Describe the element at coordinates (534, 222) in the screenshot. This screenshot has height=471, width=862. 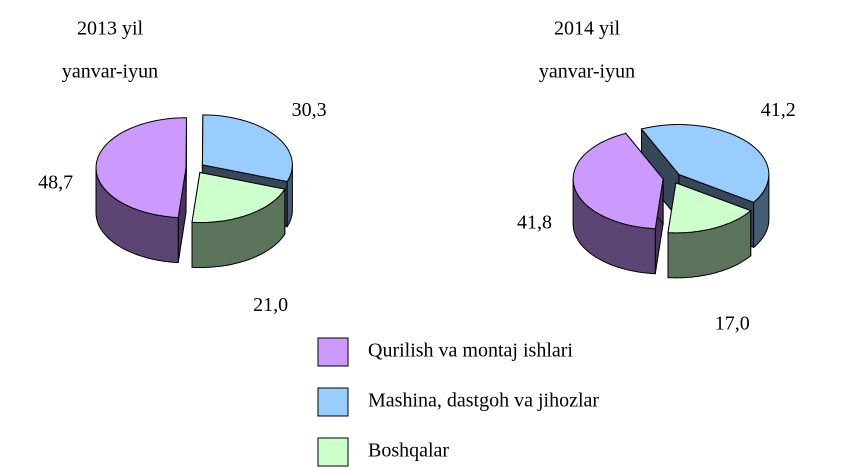
I see `data-label: 41,8` at that location.